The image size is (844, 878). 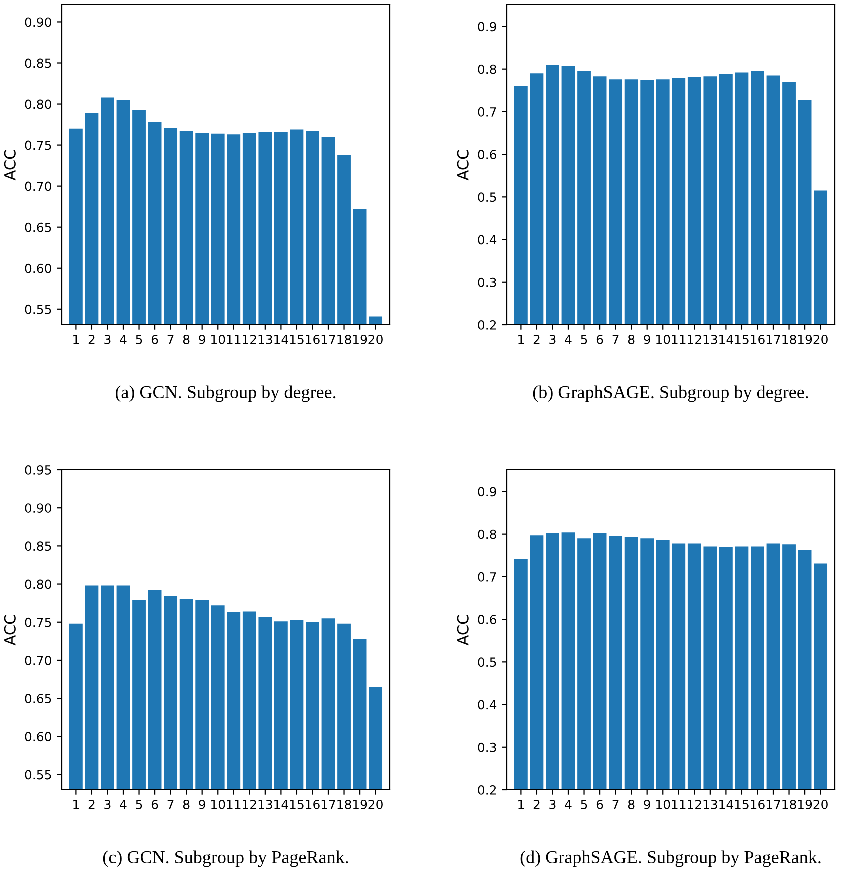 I want to click on y-tick-label: 0.95, so click(x=38, y=470).